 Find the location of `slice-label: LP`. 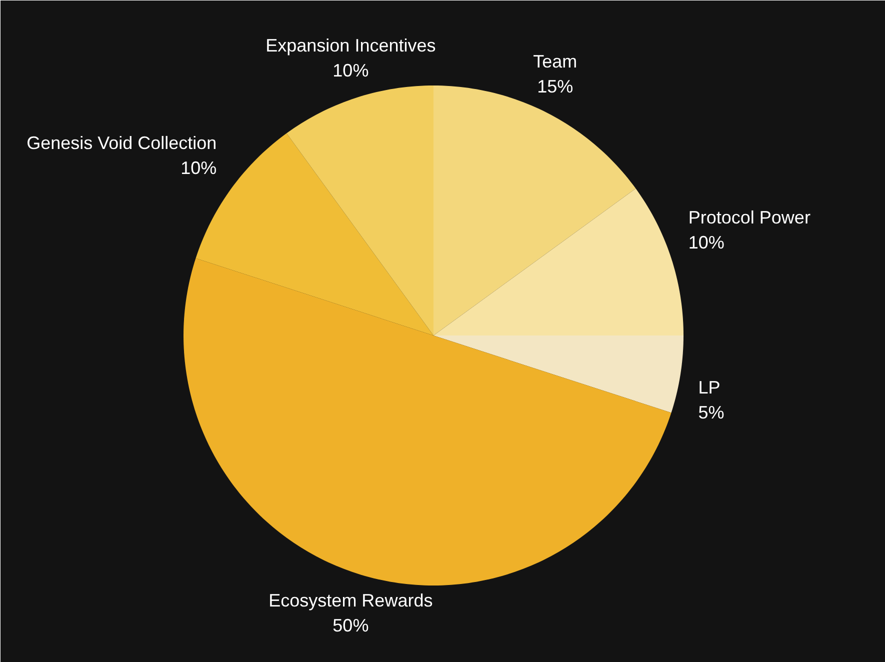

slice-label: LP is located at coordinates (709, 387).